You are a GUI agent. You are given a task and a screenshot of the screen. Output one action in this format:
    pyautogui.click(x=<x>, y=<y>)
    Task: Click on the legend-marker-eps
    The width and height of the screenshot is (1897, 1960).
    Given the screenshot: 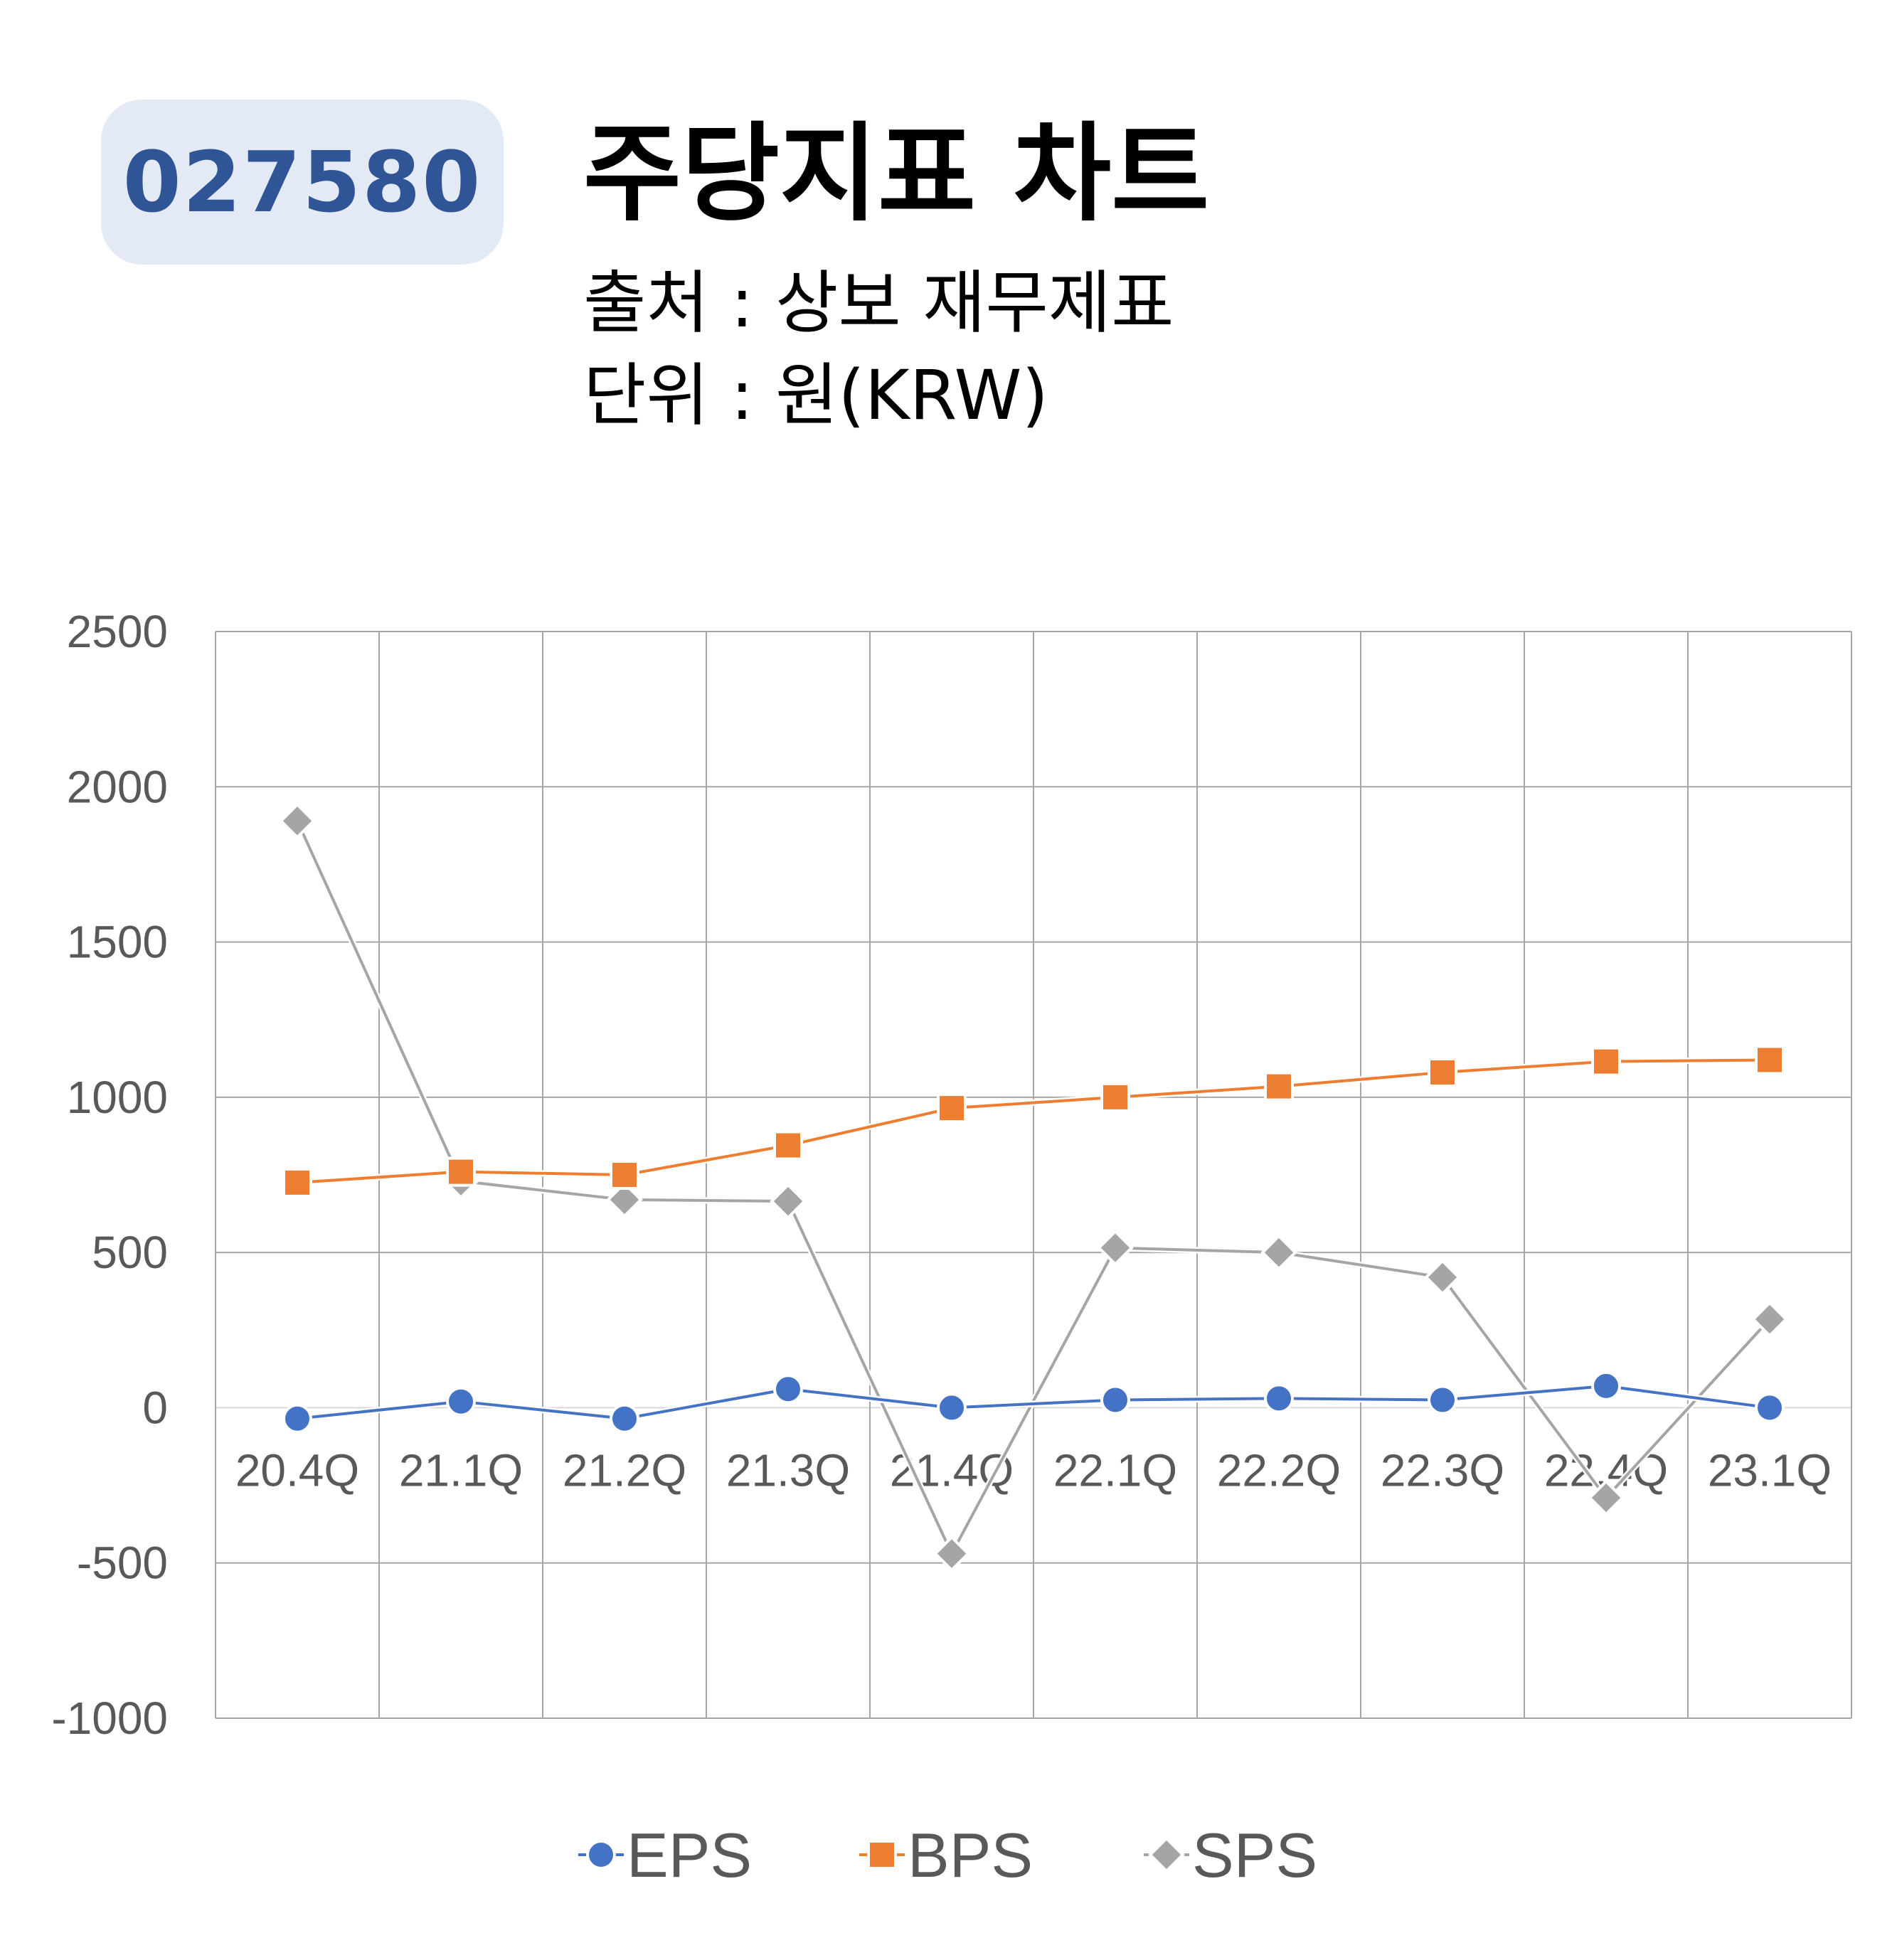 What is the action you would take?
    pyautogui.click(x=601, y=1855)
    